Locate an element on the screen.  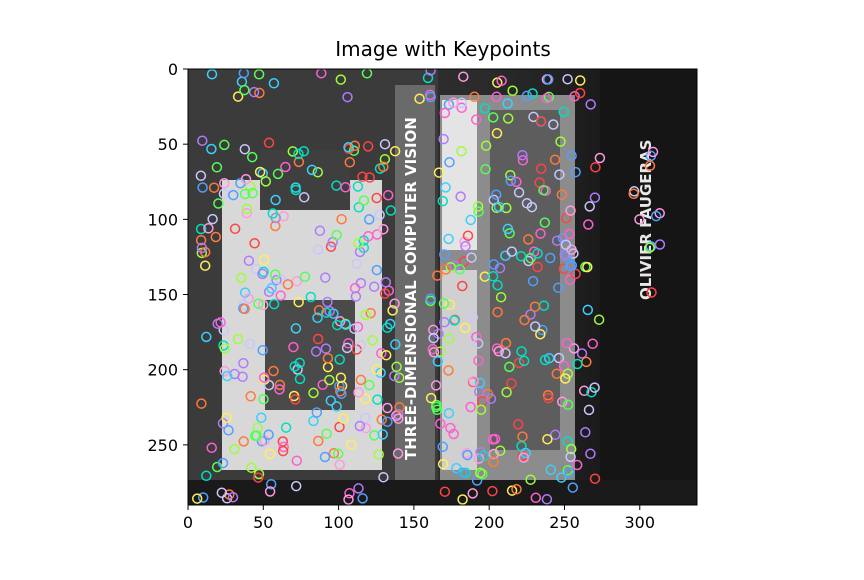
y-tick-label: 100 is located at coordinates (162, 219).